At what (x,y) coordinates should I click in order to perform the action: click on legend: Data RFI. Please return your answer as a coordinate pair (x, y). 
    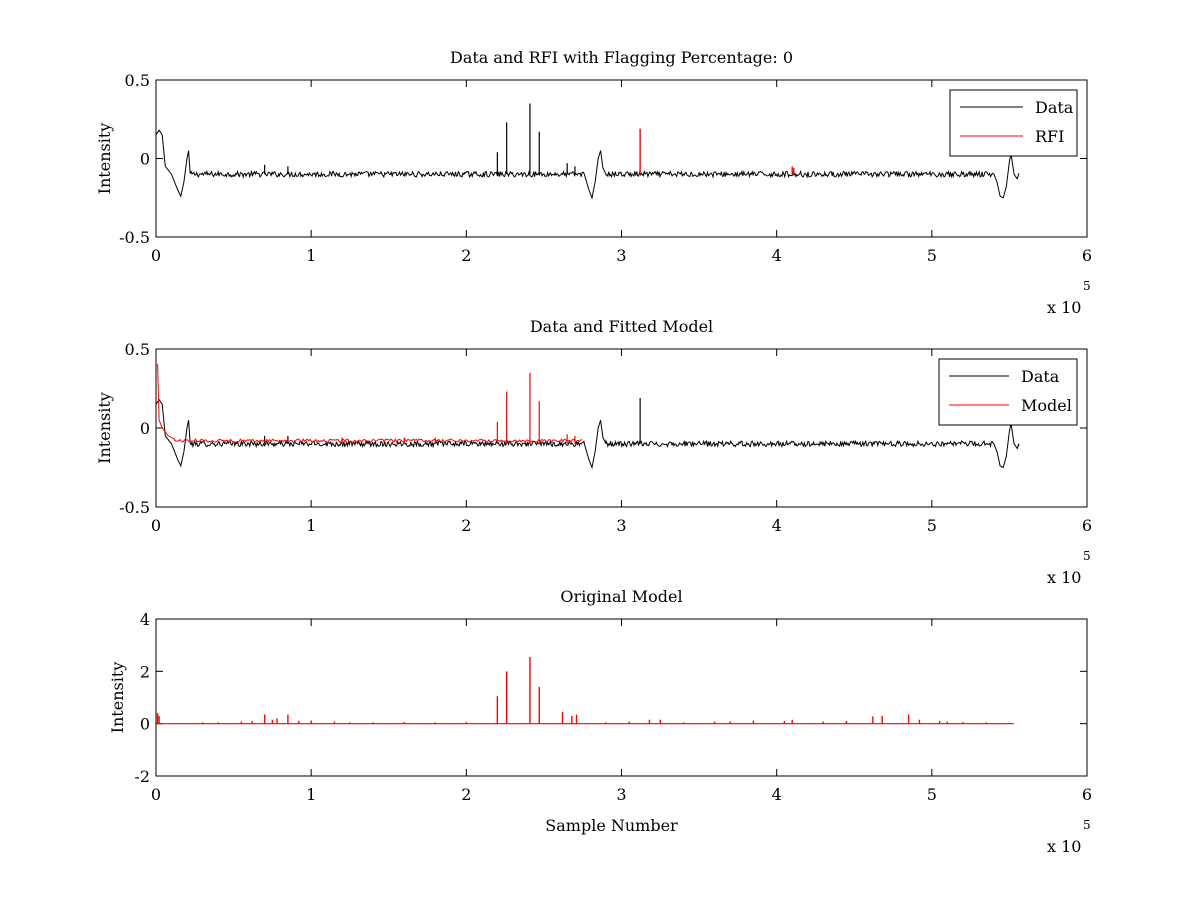
    Looking at the image, I should click on (1013, 123).